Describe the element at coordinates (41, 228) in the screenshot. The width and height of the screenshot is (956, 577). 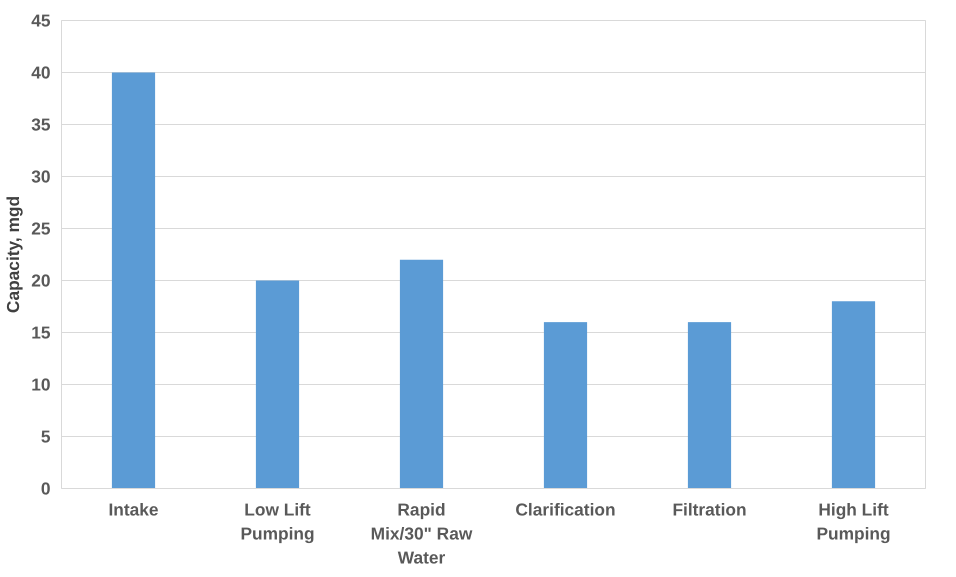
I see `y-tick-label: 25` at that location.